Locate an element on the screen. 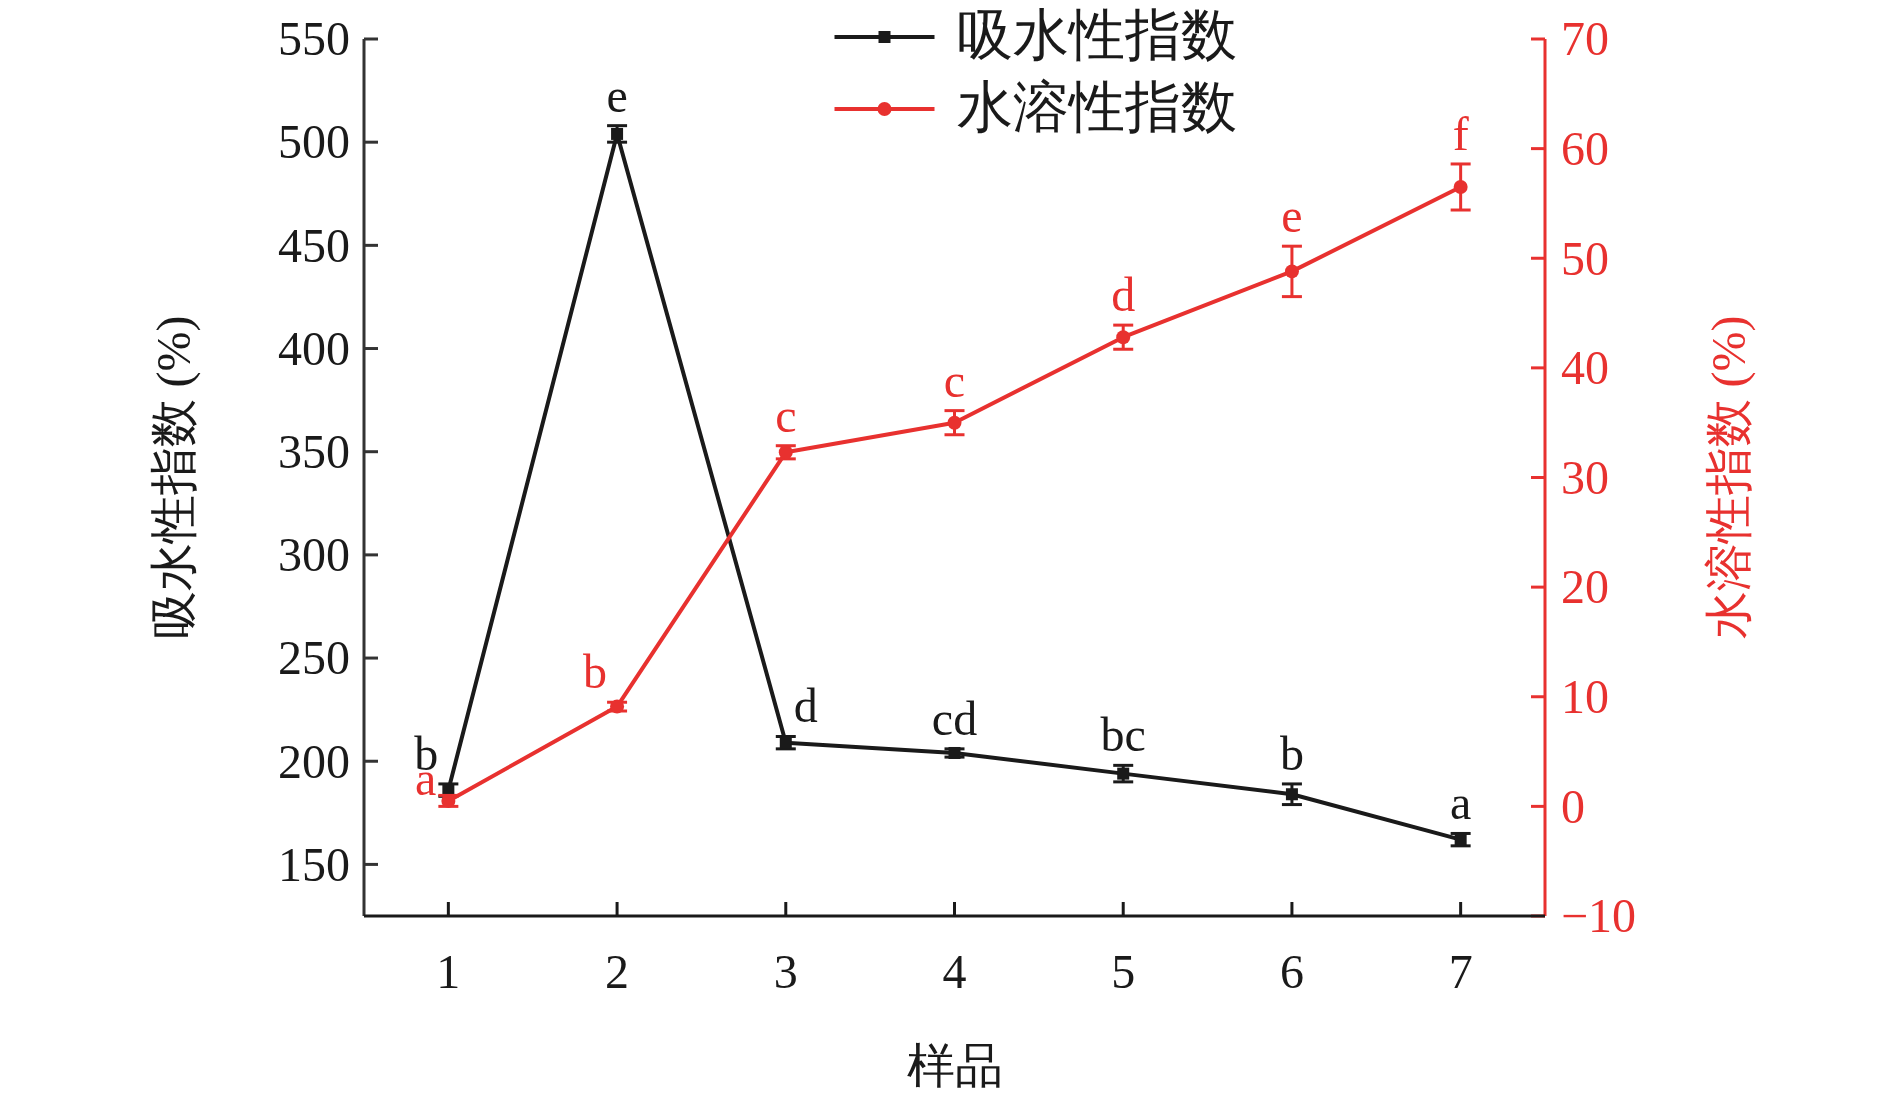 The width and height of the screenshot is (1890, 1104). y-tick-label: 250 is located at coordinates (314, 658).